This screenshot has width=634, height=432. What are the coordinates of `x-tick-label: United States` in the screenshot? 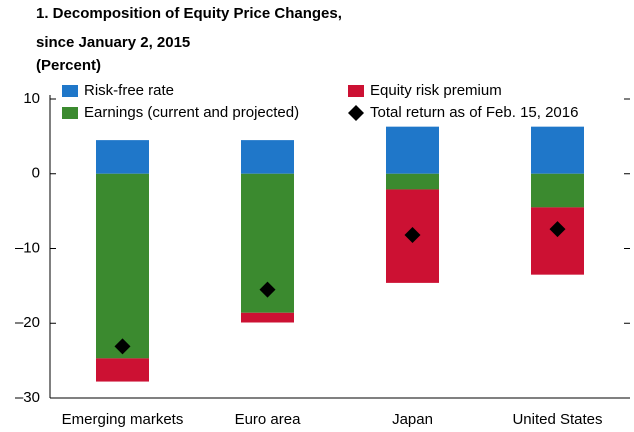 It's located at (557, 419).